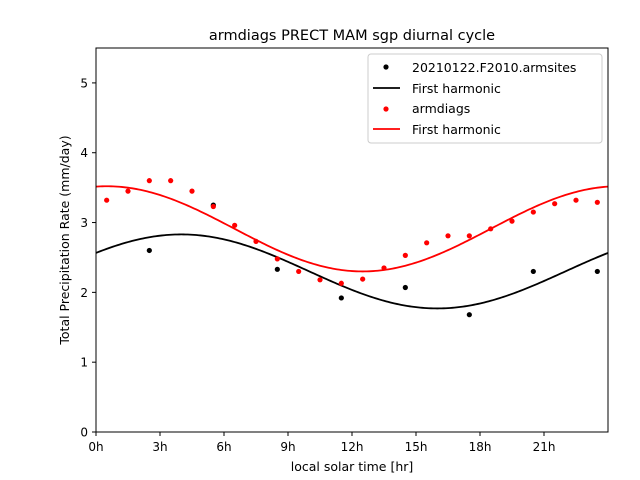 This screenshot has width=640, height=480. I want to click on y-axis-label: Total Precipitation Rate (mm/day), so click(64, 240).